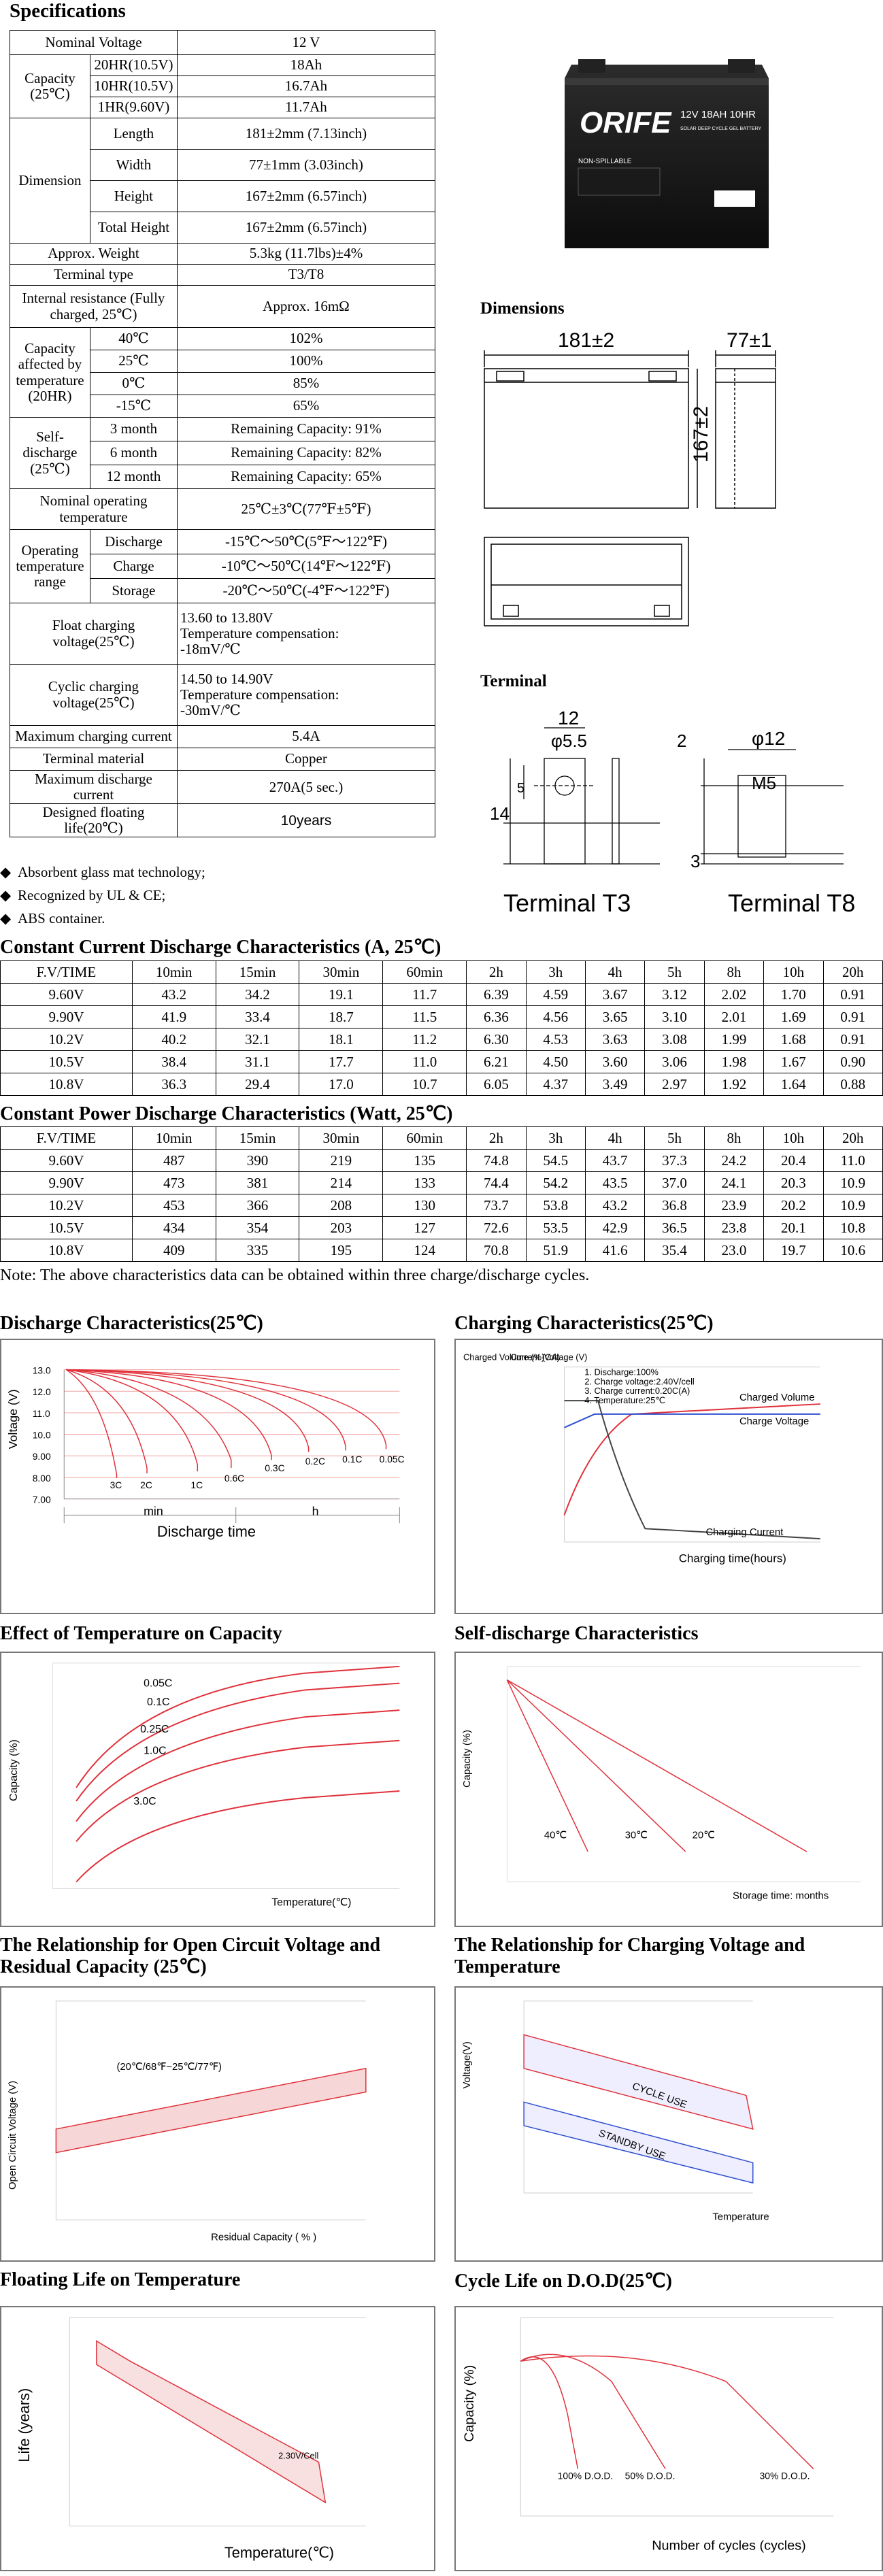 The width and height of the screenshot is (883, 2576). Describe the element at coordinates (497, 1227) in the screenshot. I see `table-cell: 72.6` at that location.